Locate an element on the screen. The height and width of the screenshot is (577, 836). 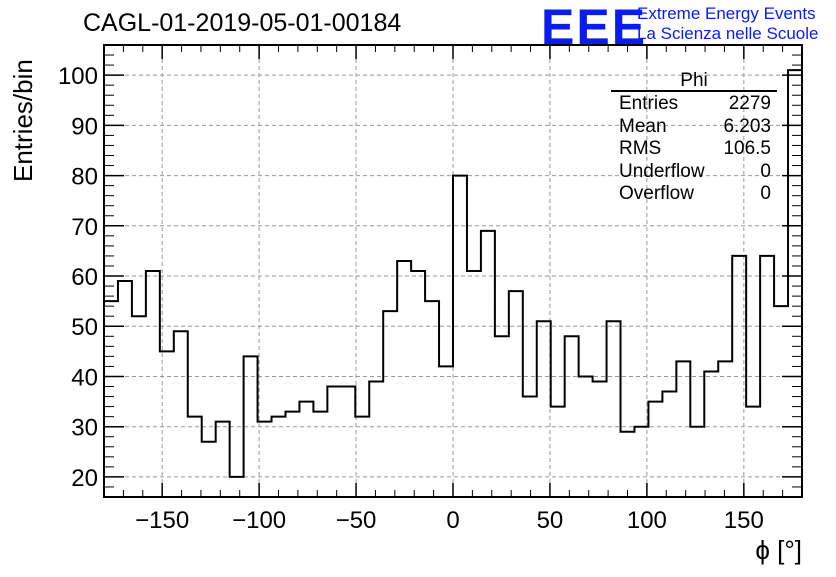
stats-label: Underflow is located at coordinates (662, 171).